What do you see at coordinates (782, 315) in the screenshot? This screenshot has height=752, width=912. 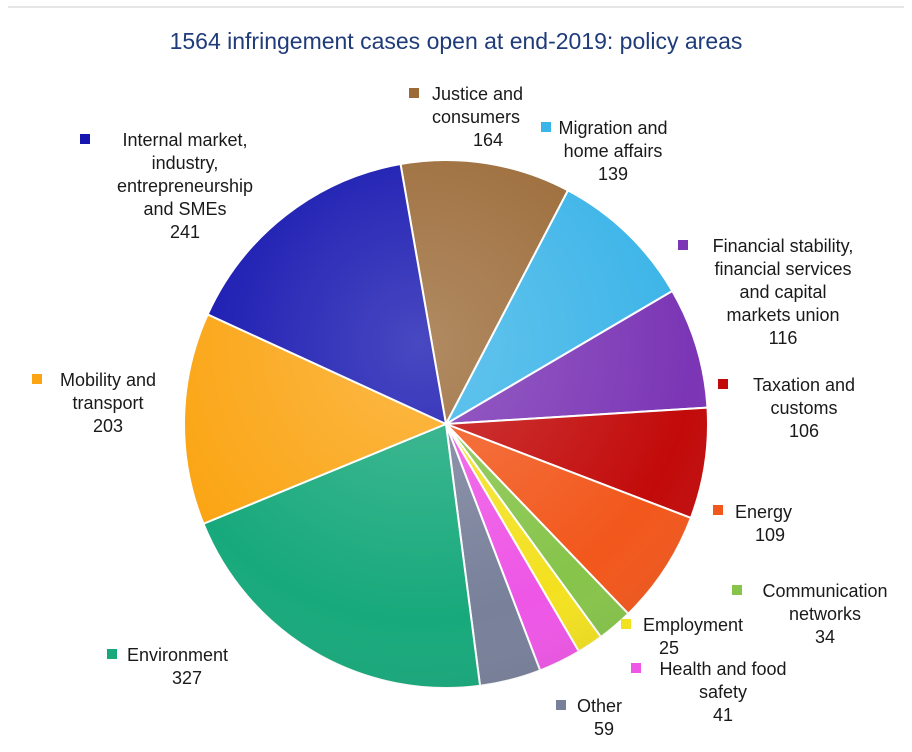 I see `slice-label-line: markets union` at bounding box center [782, 315].